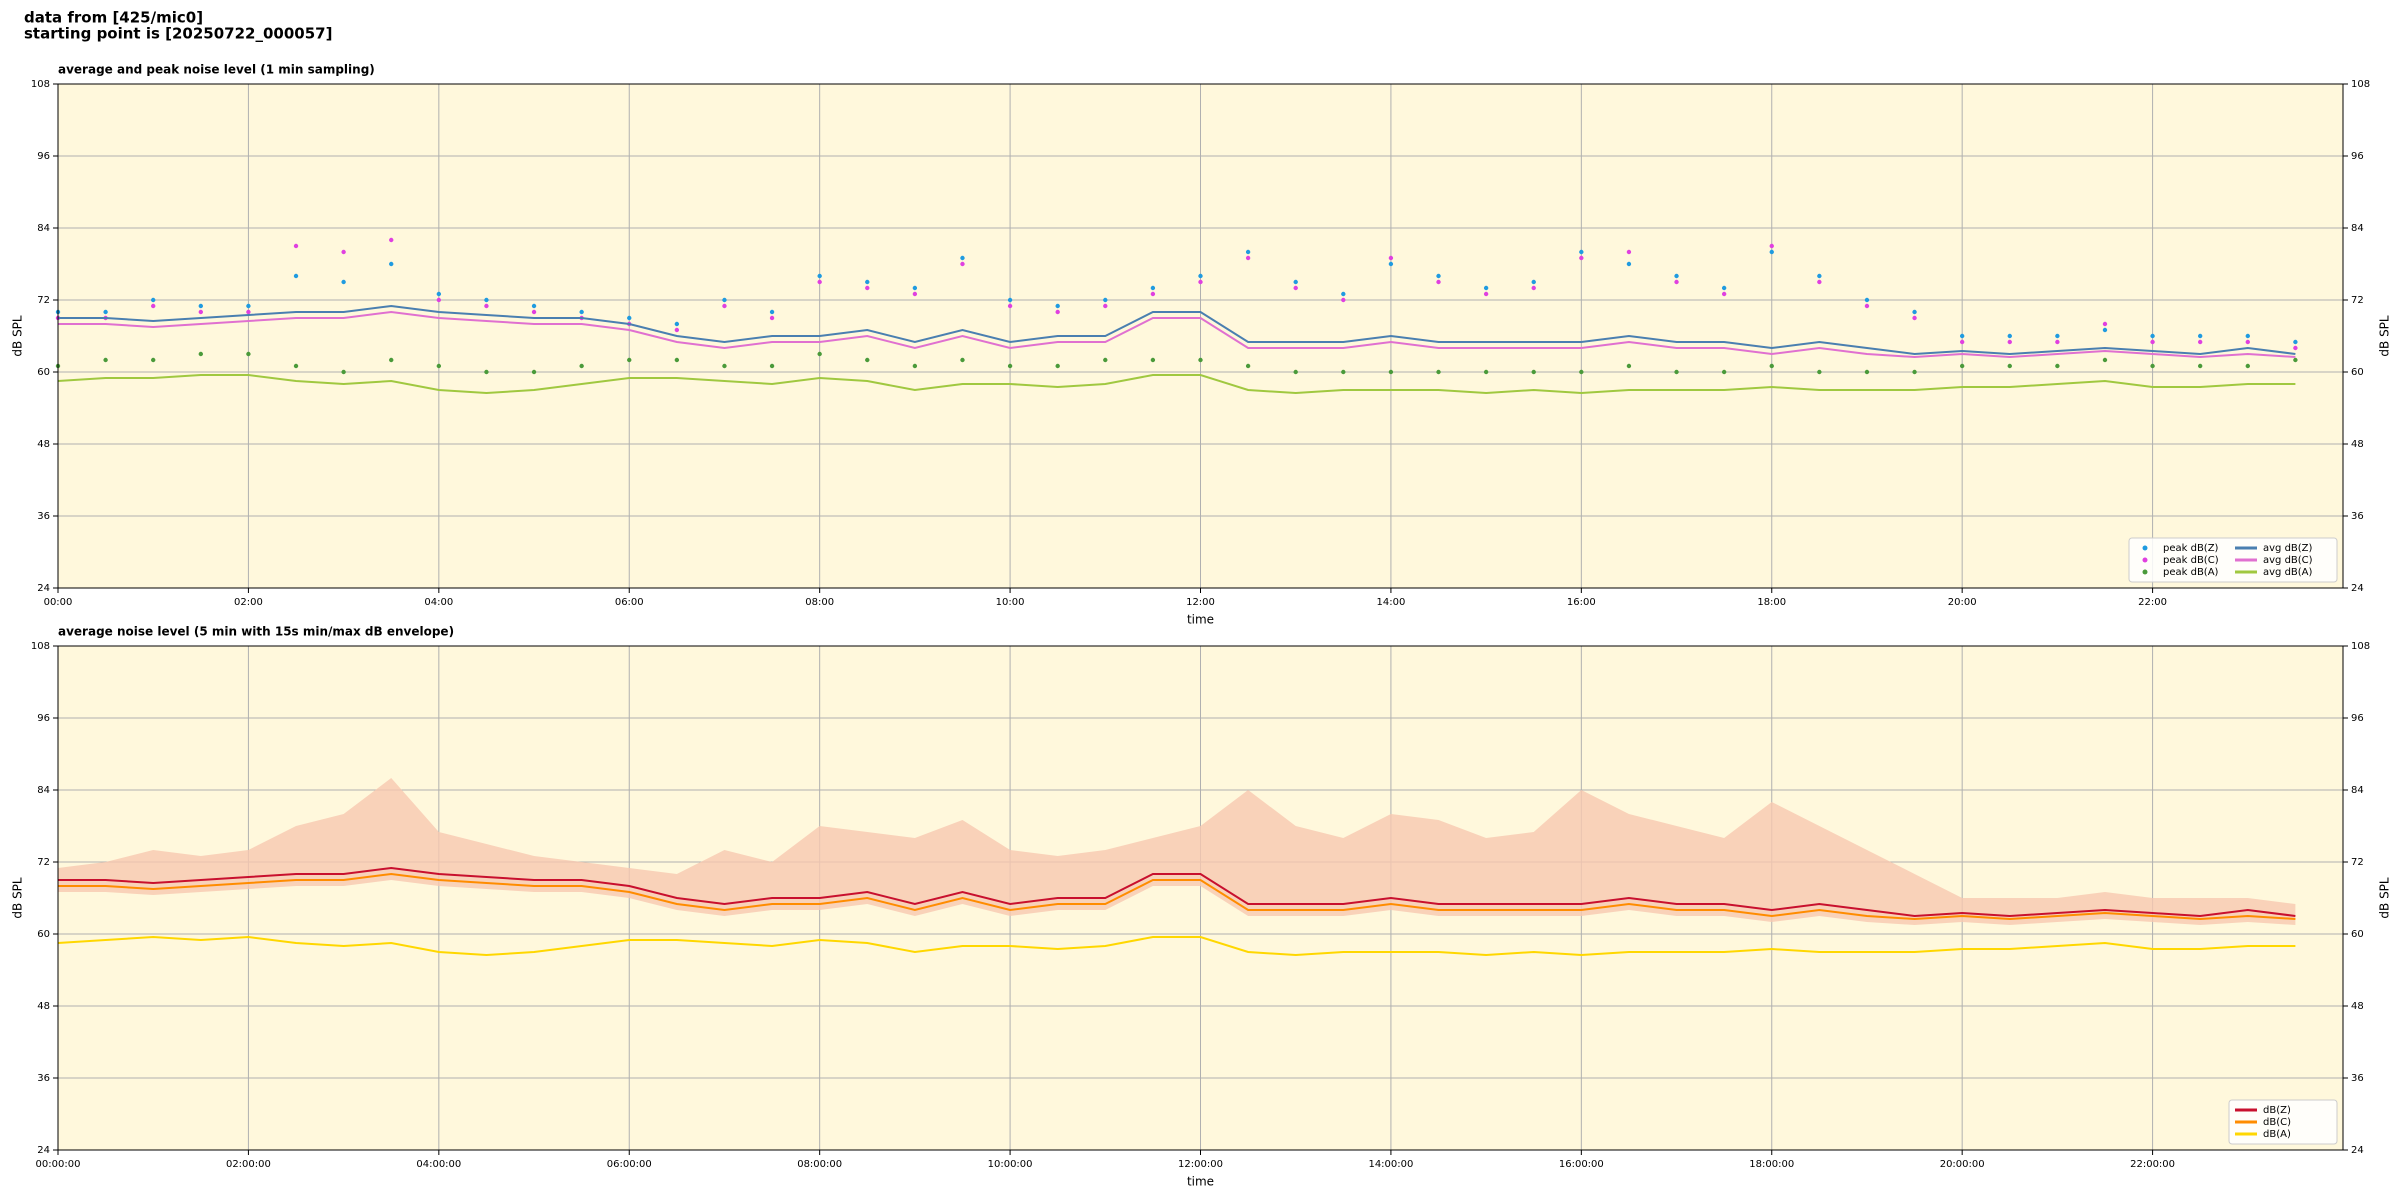  Describe the element at coordinates (58, 602) in the screenshot. I see `x-tick-label: 00:00` at that location.